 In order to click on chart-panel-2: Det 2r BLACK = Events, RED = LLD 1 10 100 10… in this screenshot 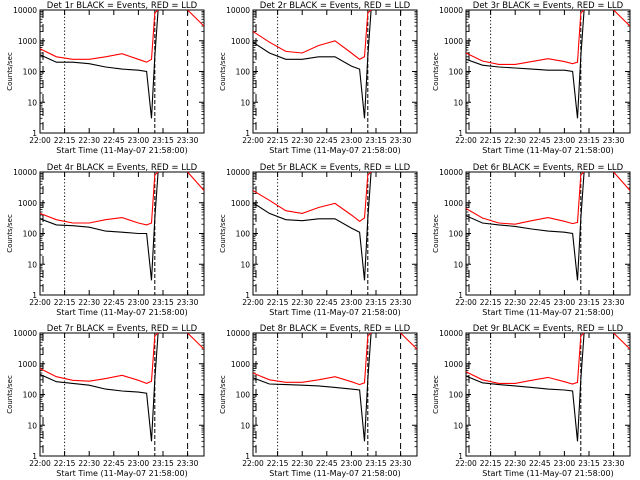, I will do `click(318, 78)`.